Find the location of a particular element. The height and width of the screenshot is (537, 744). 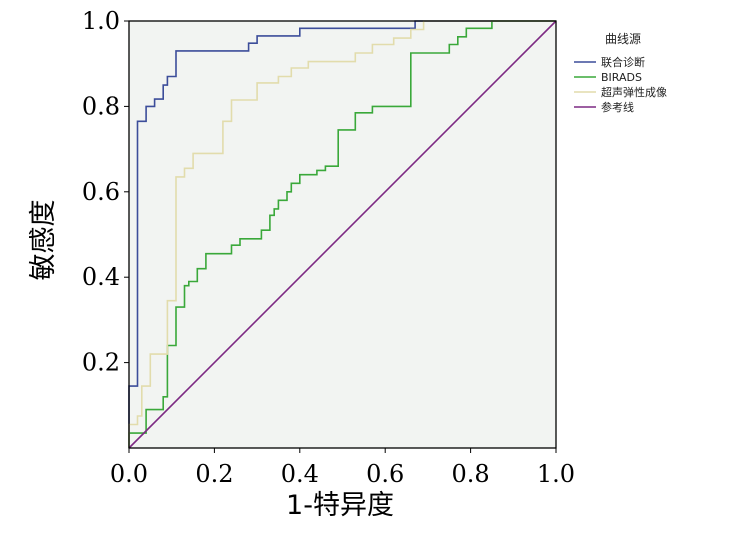

x-tick-label: 0.2 is located at coordinates (214, 474).